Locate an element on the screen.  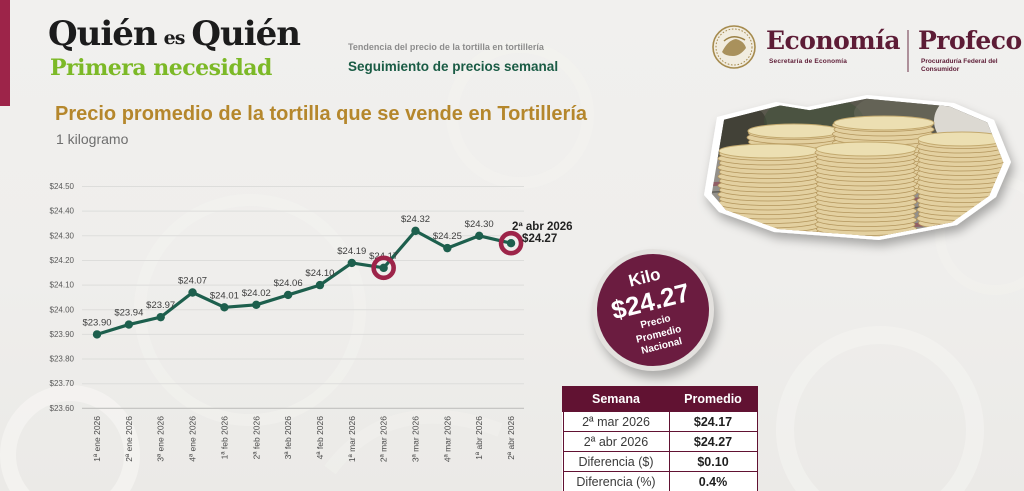
y-tick-label: $23.90 is located at coordinates (62, 334).